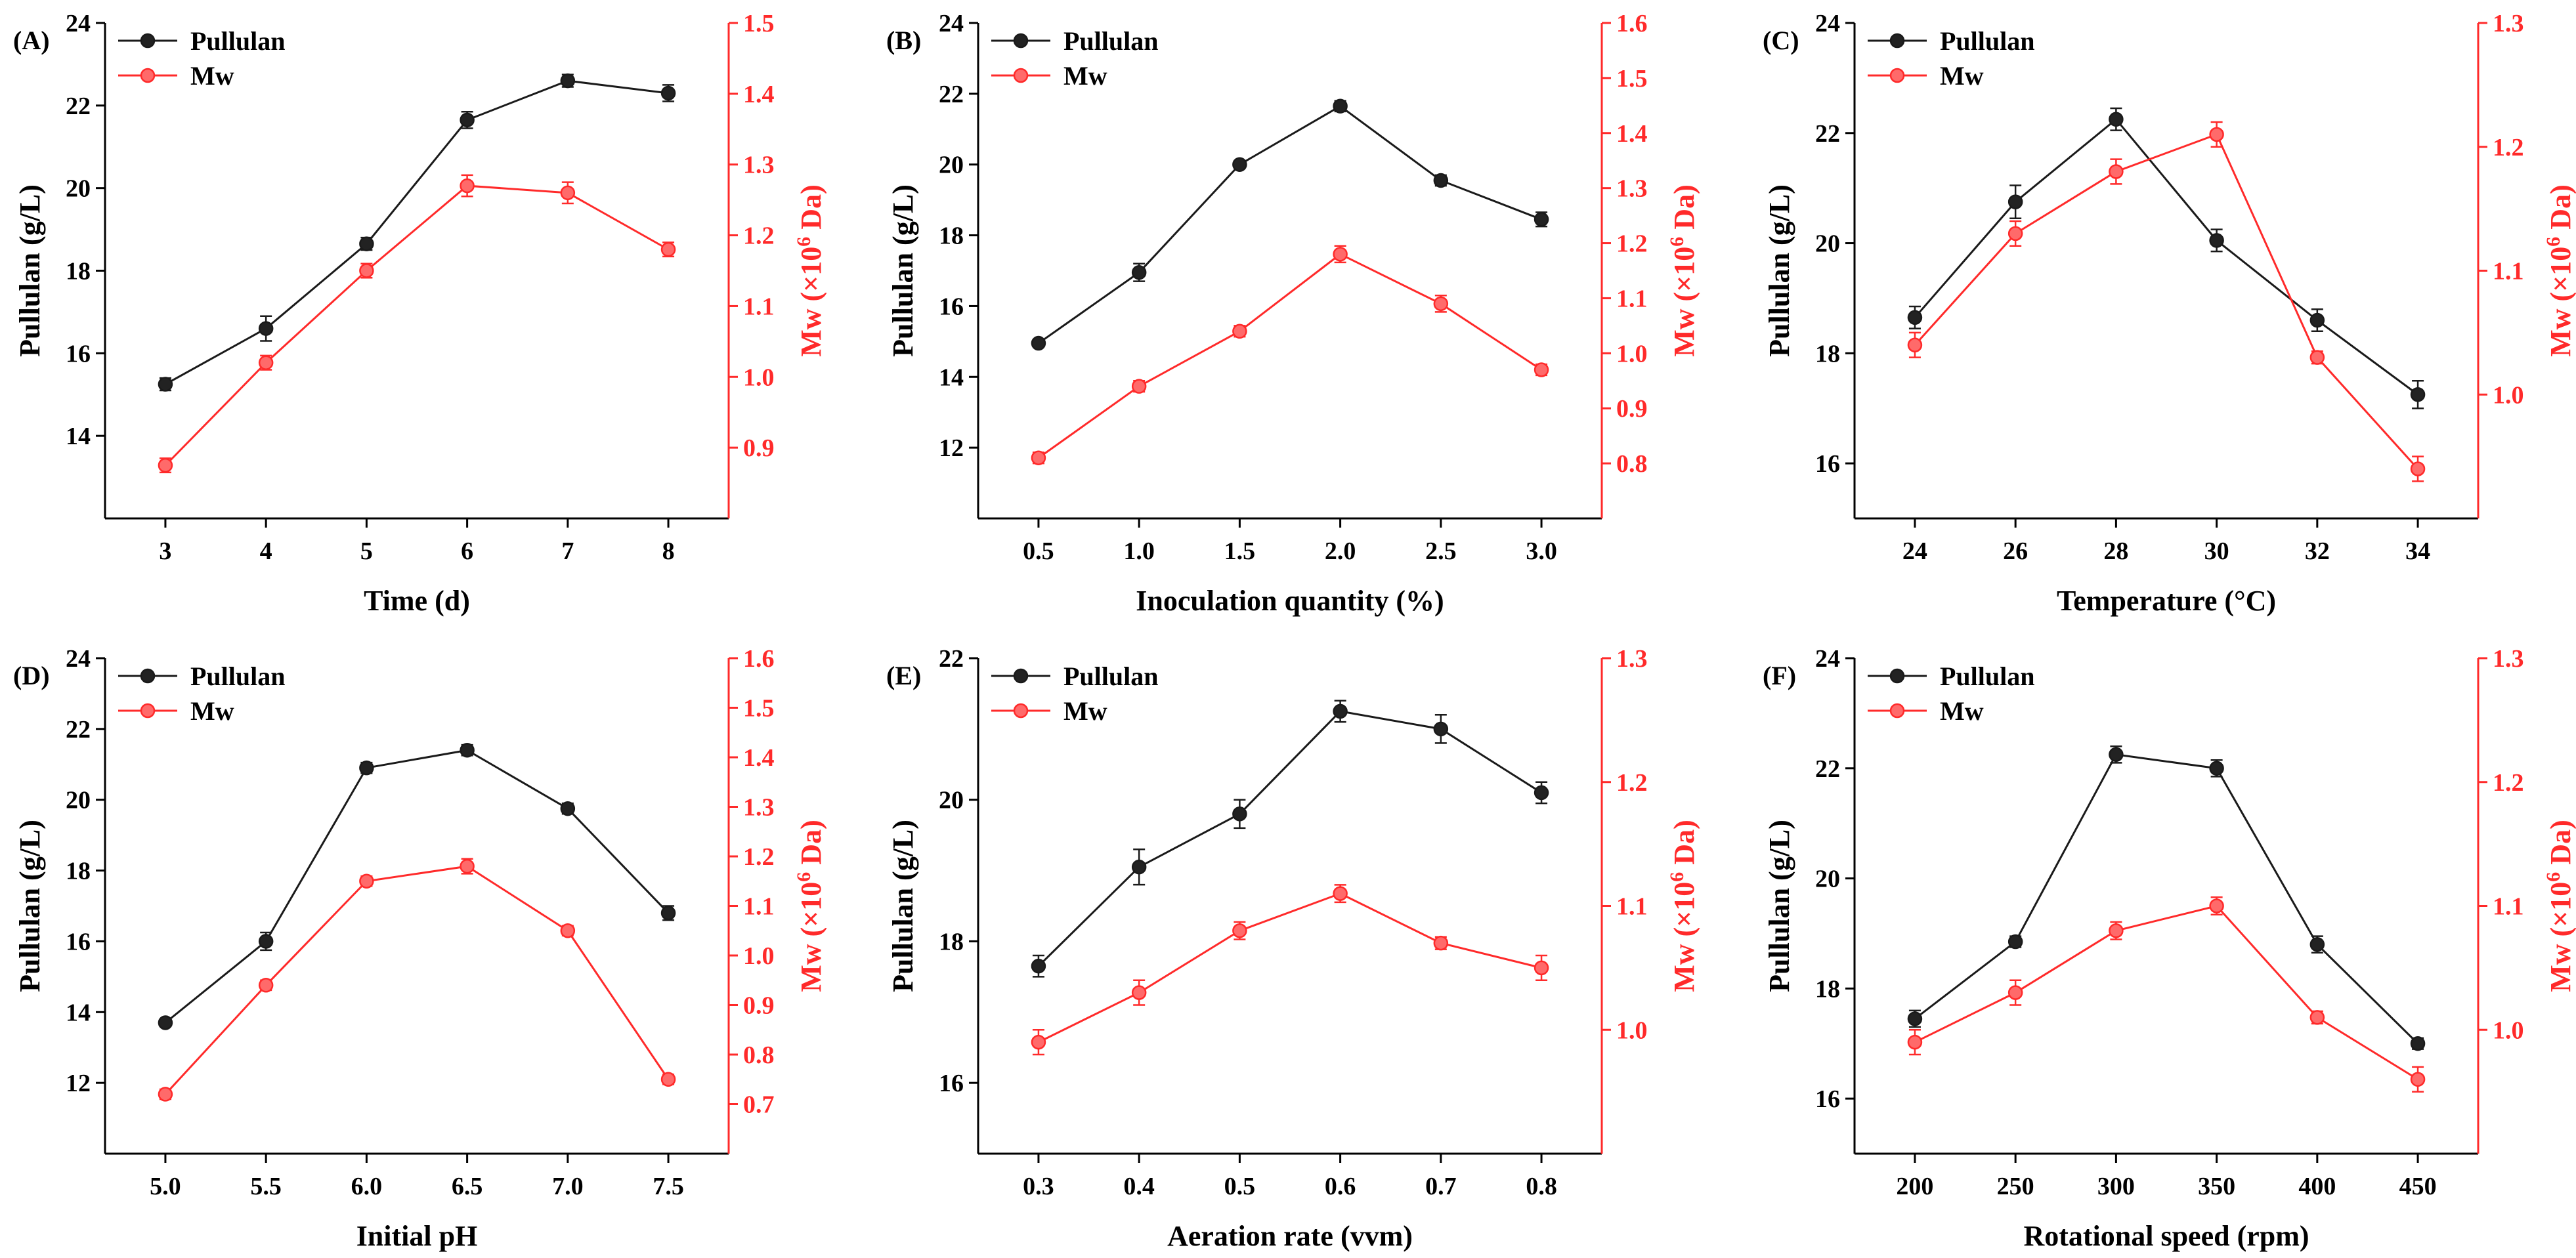 This screenshot has height=1258, width=2576. What do you see at coordinates (266, 551) in the screenshot?
I see `x-tick-label: 4` at bounding box center [266, 551].